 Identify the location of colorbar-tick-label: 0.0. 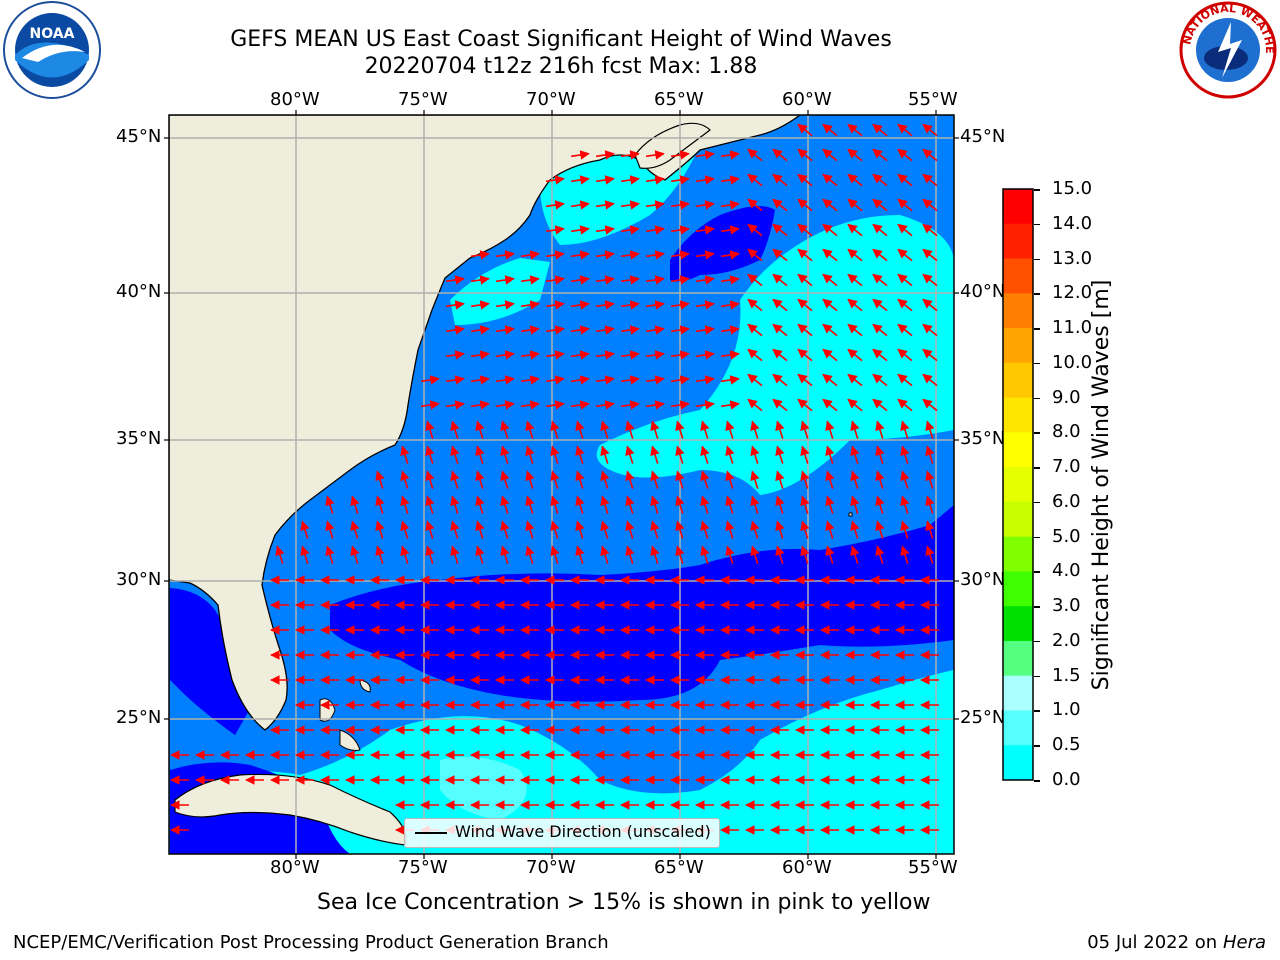
(1066, 779).